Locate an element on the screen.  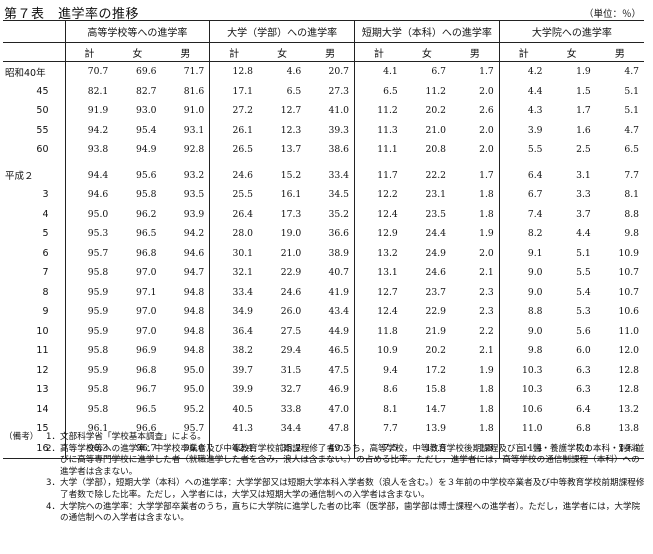
value-cell: 26.1 is located at coordinates (233, 130).